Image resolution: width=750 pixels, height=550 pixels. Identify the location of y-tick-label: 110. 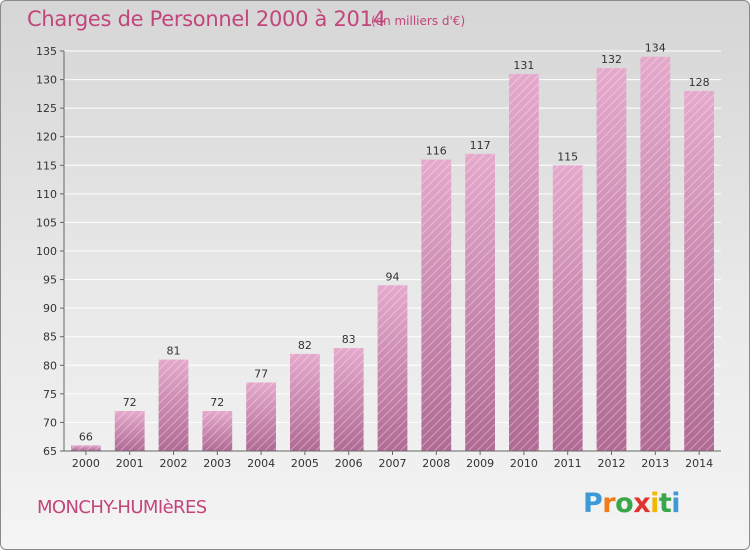
(46, 194).